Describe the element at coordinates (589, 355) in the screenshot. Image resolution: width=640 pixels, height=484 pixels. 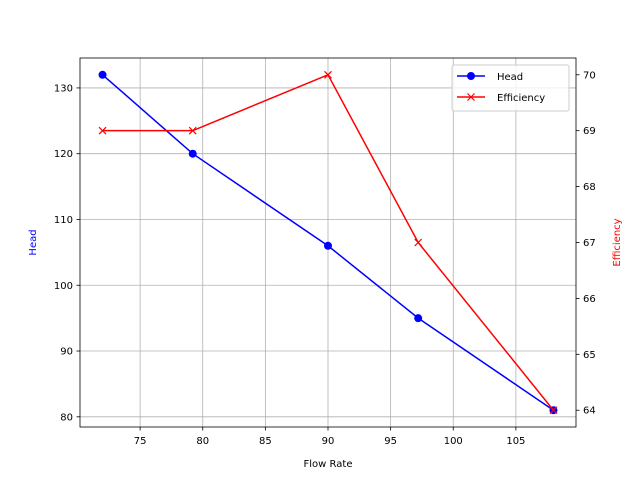
I see `y-tick-label-right: 65` at that location.